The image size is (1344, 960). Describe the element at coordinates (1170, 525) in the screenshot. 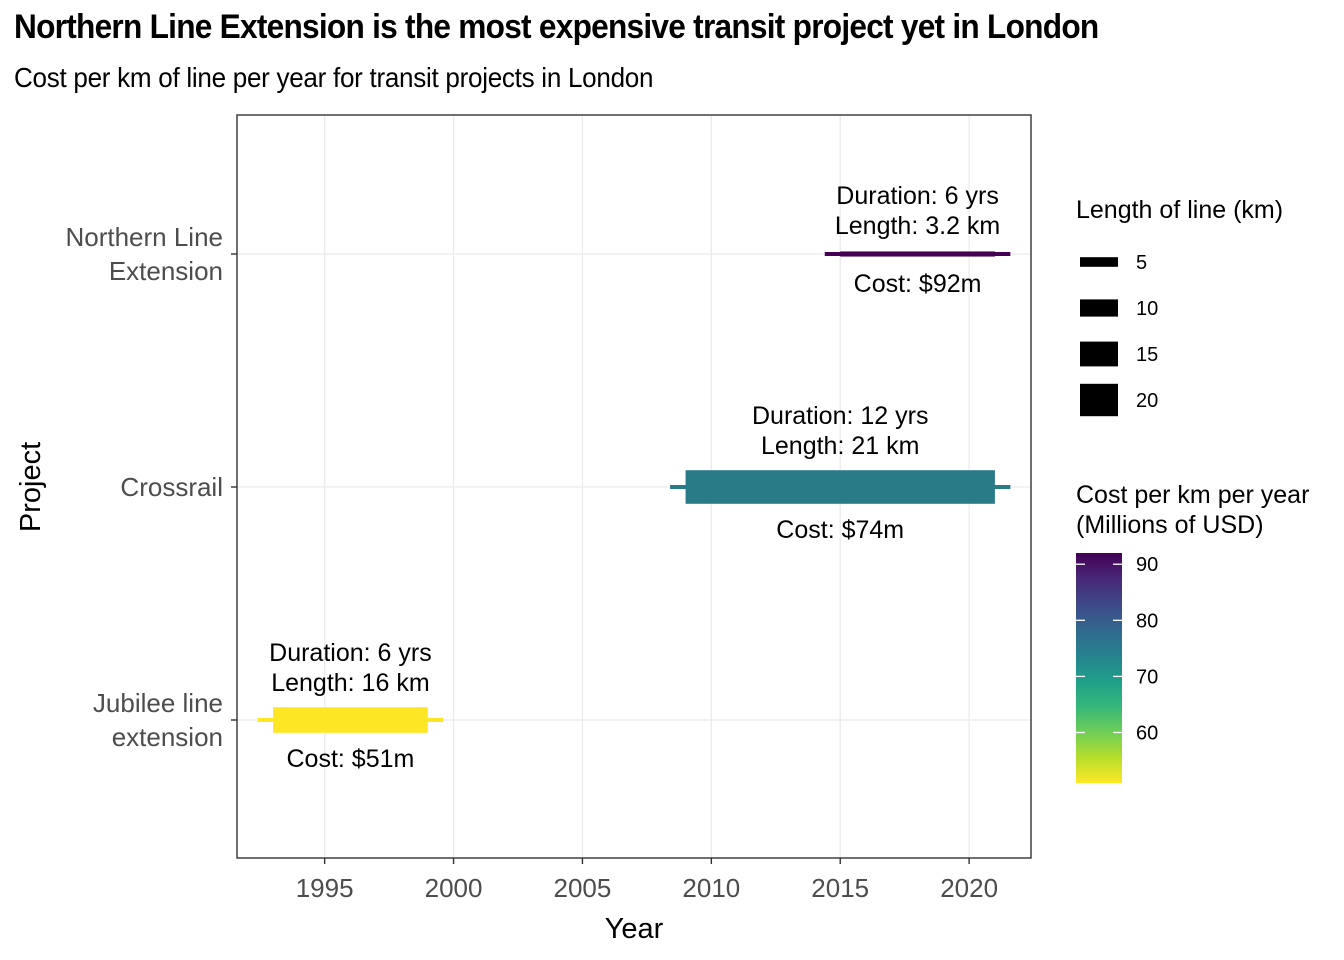

I see `color-legend-title: (Millions of USD)` at that location.